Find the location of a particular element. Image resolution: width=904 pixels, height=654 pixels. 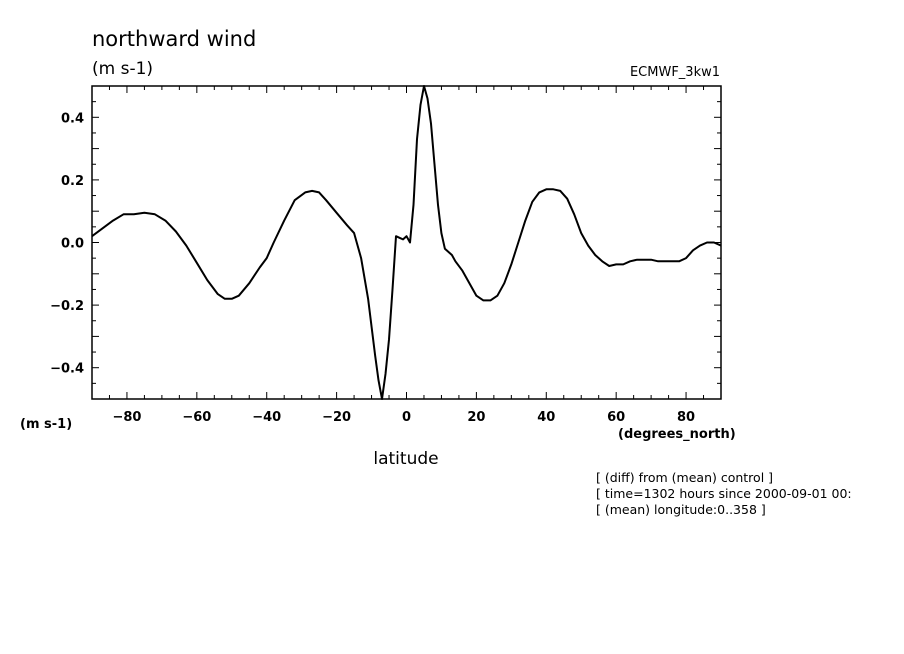

y-axis-tick-labels: 0.4 0.2 0.0 −0.2 −0.4 is located at coordinates (67, 243).